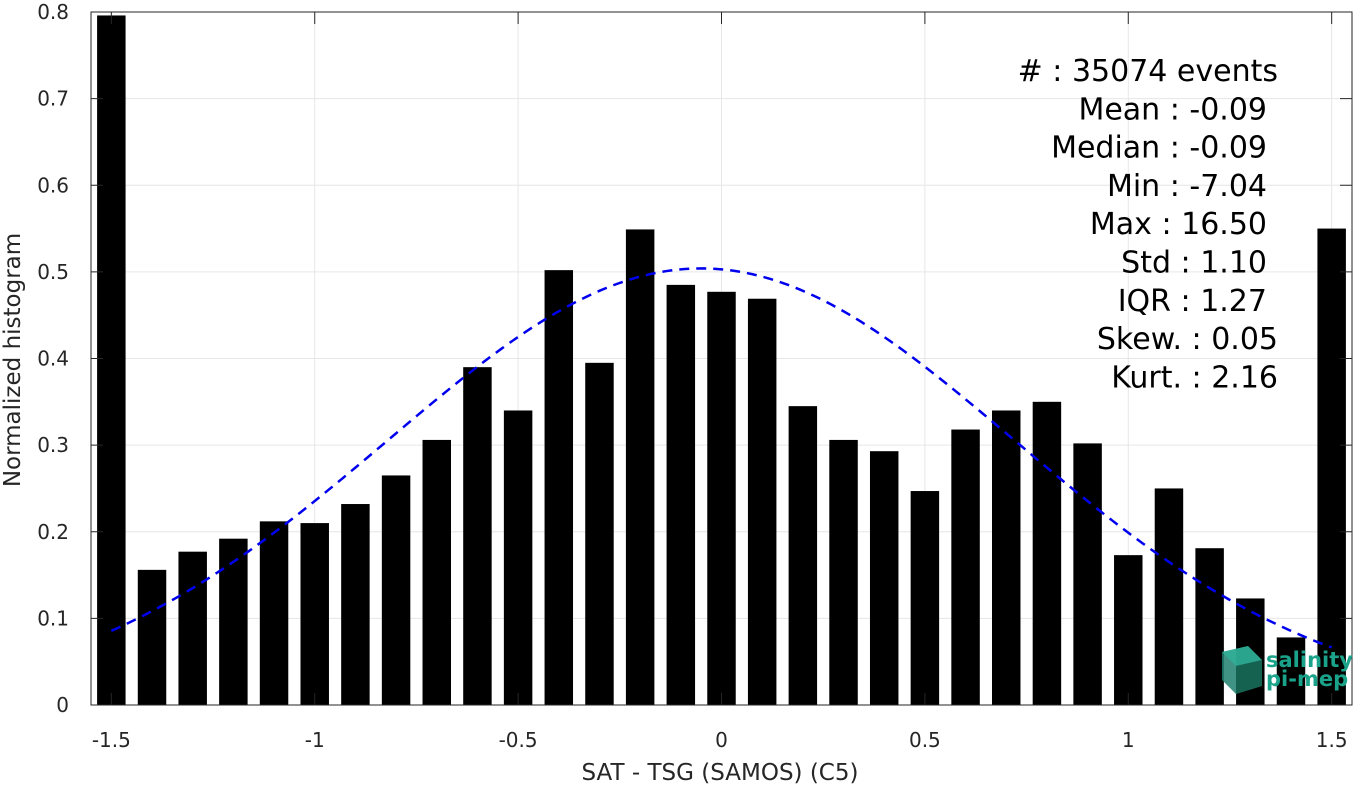 This screenshot has height=785, width=1367. I want to click on y-axis-label: Normalized histogram, so click(13, 360).